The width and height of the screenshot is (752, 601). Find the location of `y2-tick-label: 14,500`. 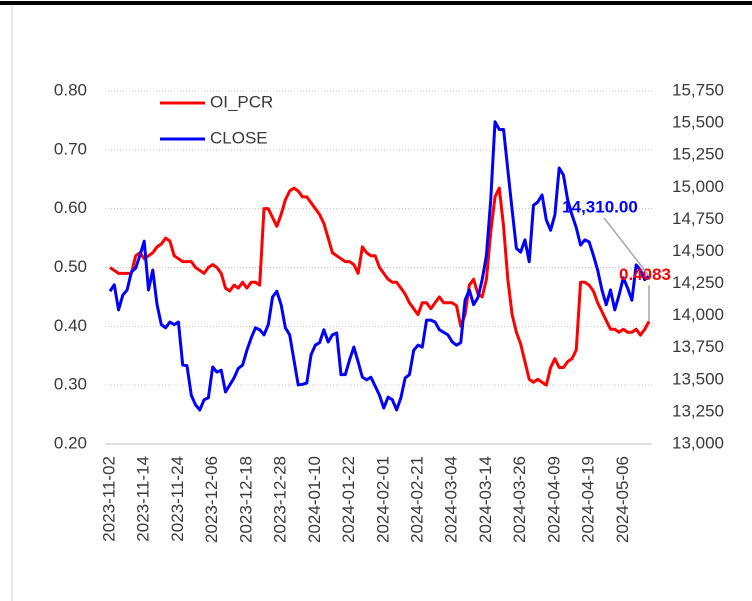

y2-tick-label: 14,500 is located at coordinates (698, 250).